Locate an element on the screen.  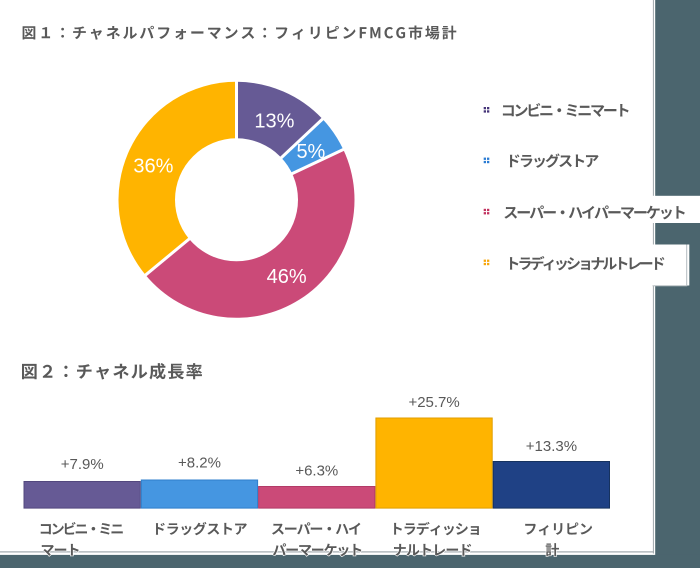
svg-text: +6.3% is located at coordinates (316, 470).